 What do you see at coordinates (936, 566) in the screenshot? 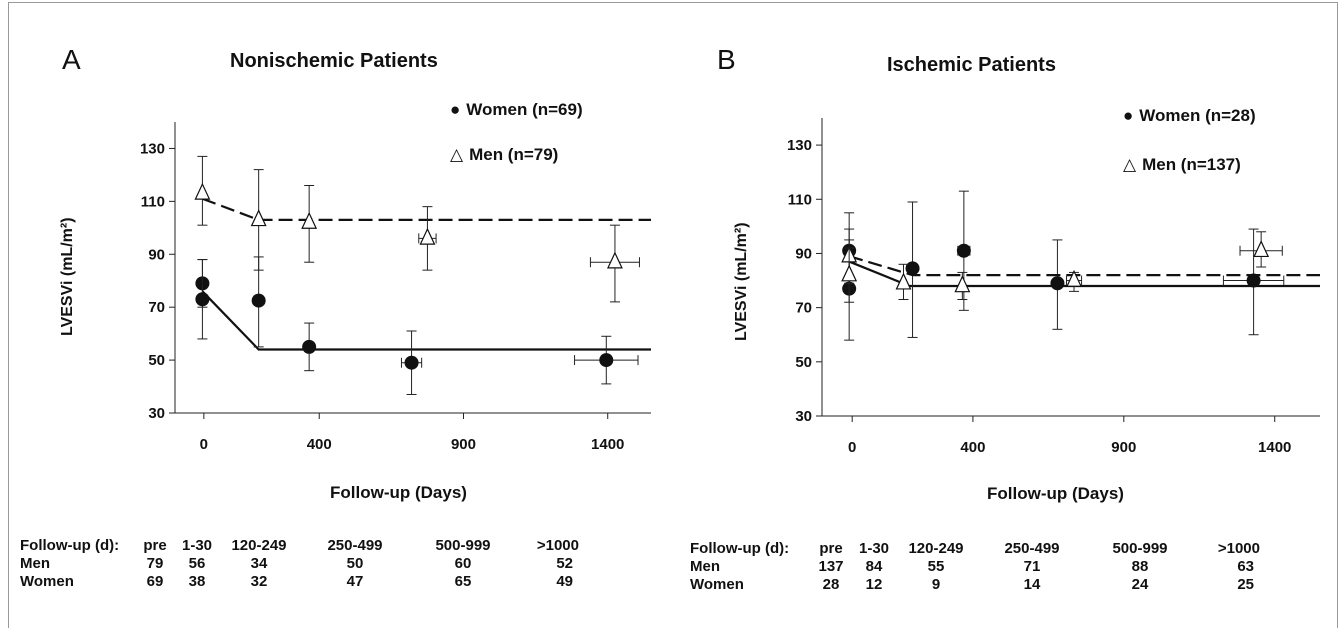
I see `table-cell: 55` at bounding box center [936, 566].